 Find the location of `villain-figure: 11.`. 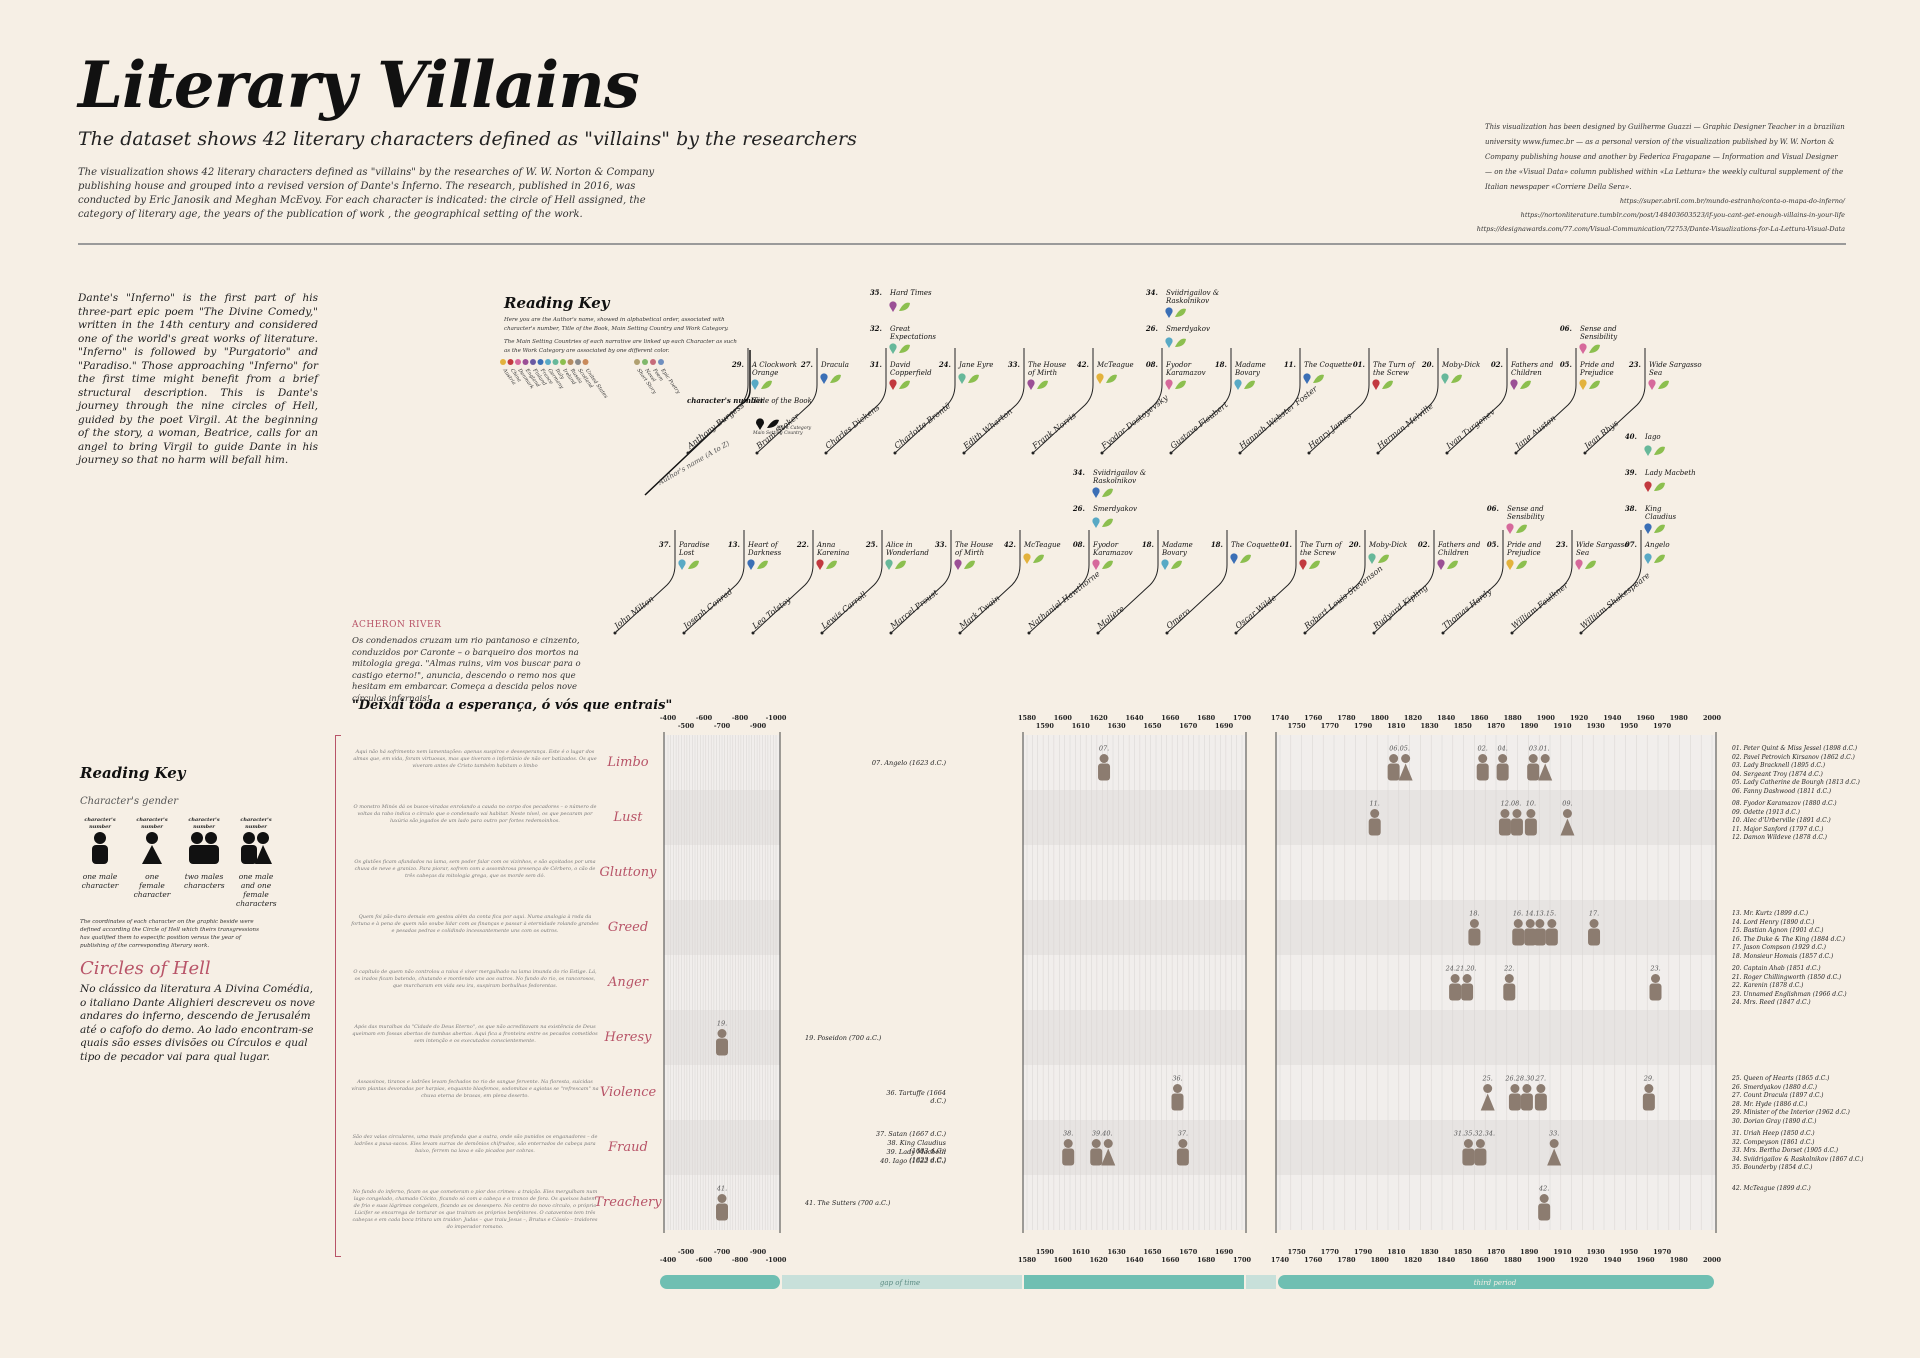

villain-figure: 11. is located at coordinates (1374, 818).